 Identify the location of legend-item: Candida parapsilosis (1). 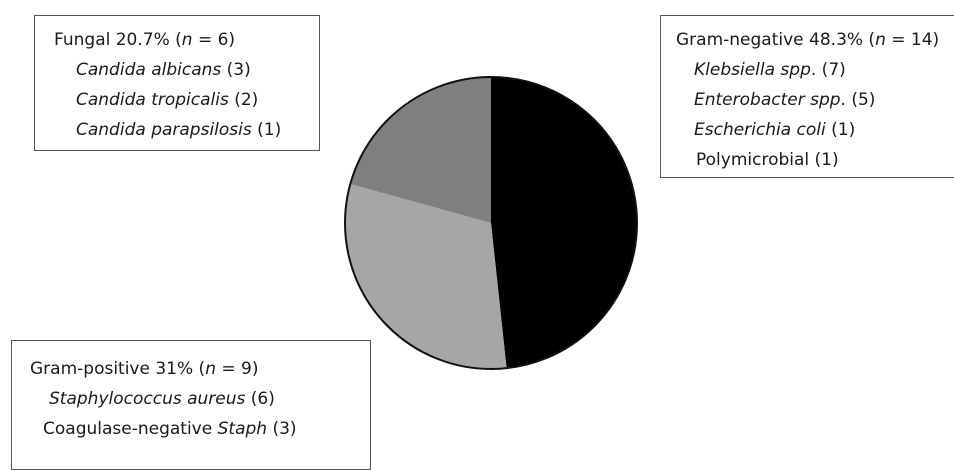
(178, 130).